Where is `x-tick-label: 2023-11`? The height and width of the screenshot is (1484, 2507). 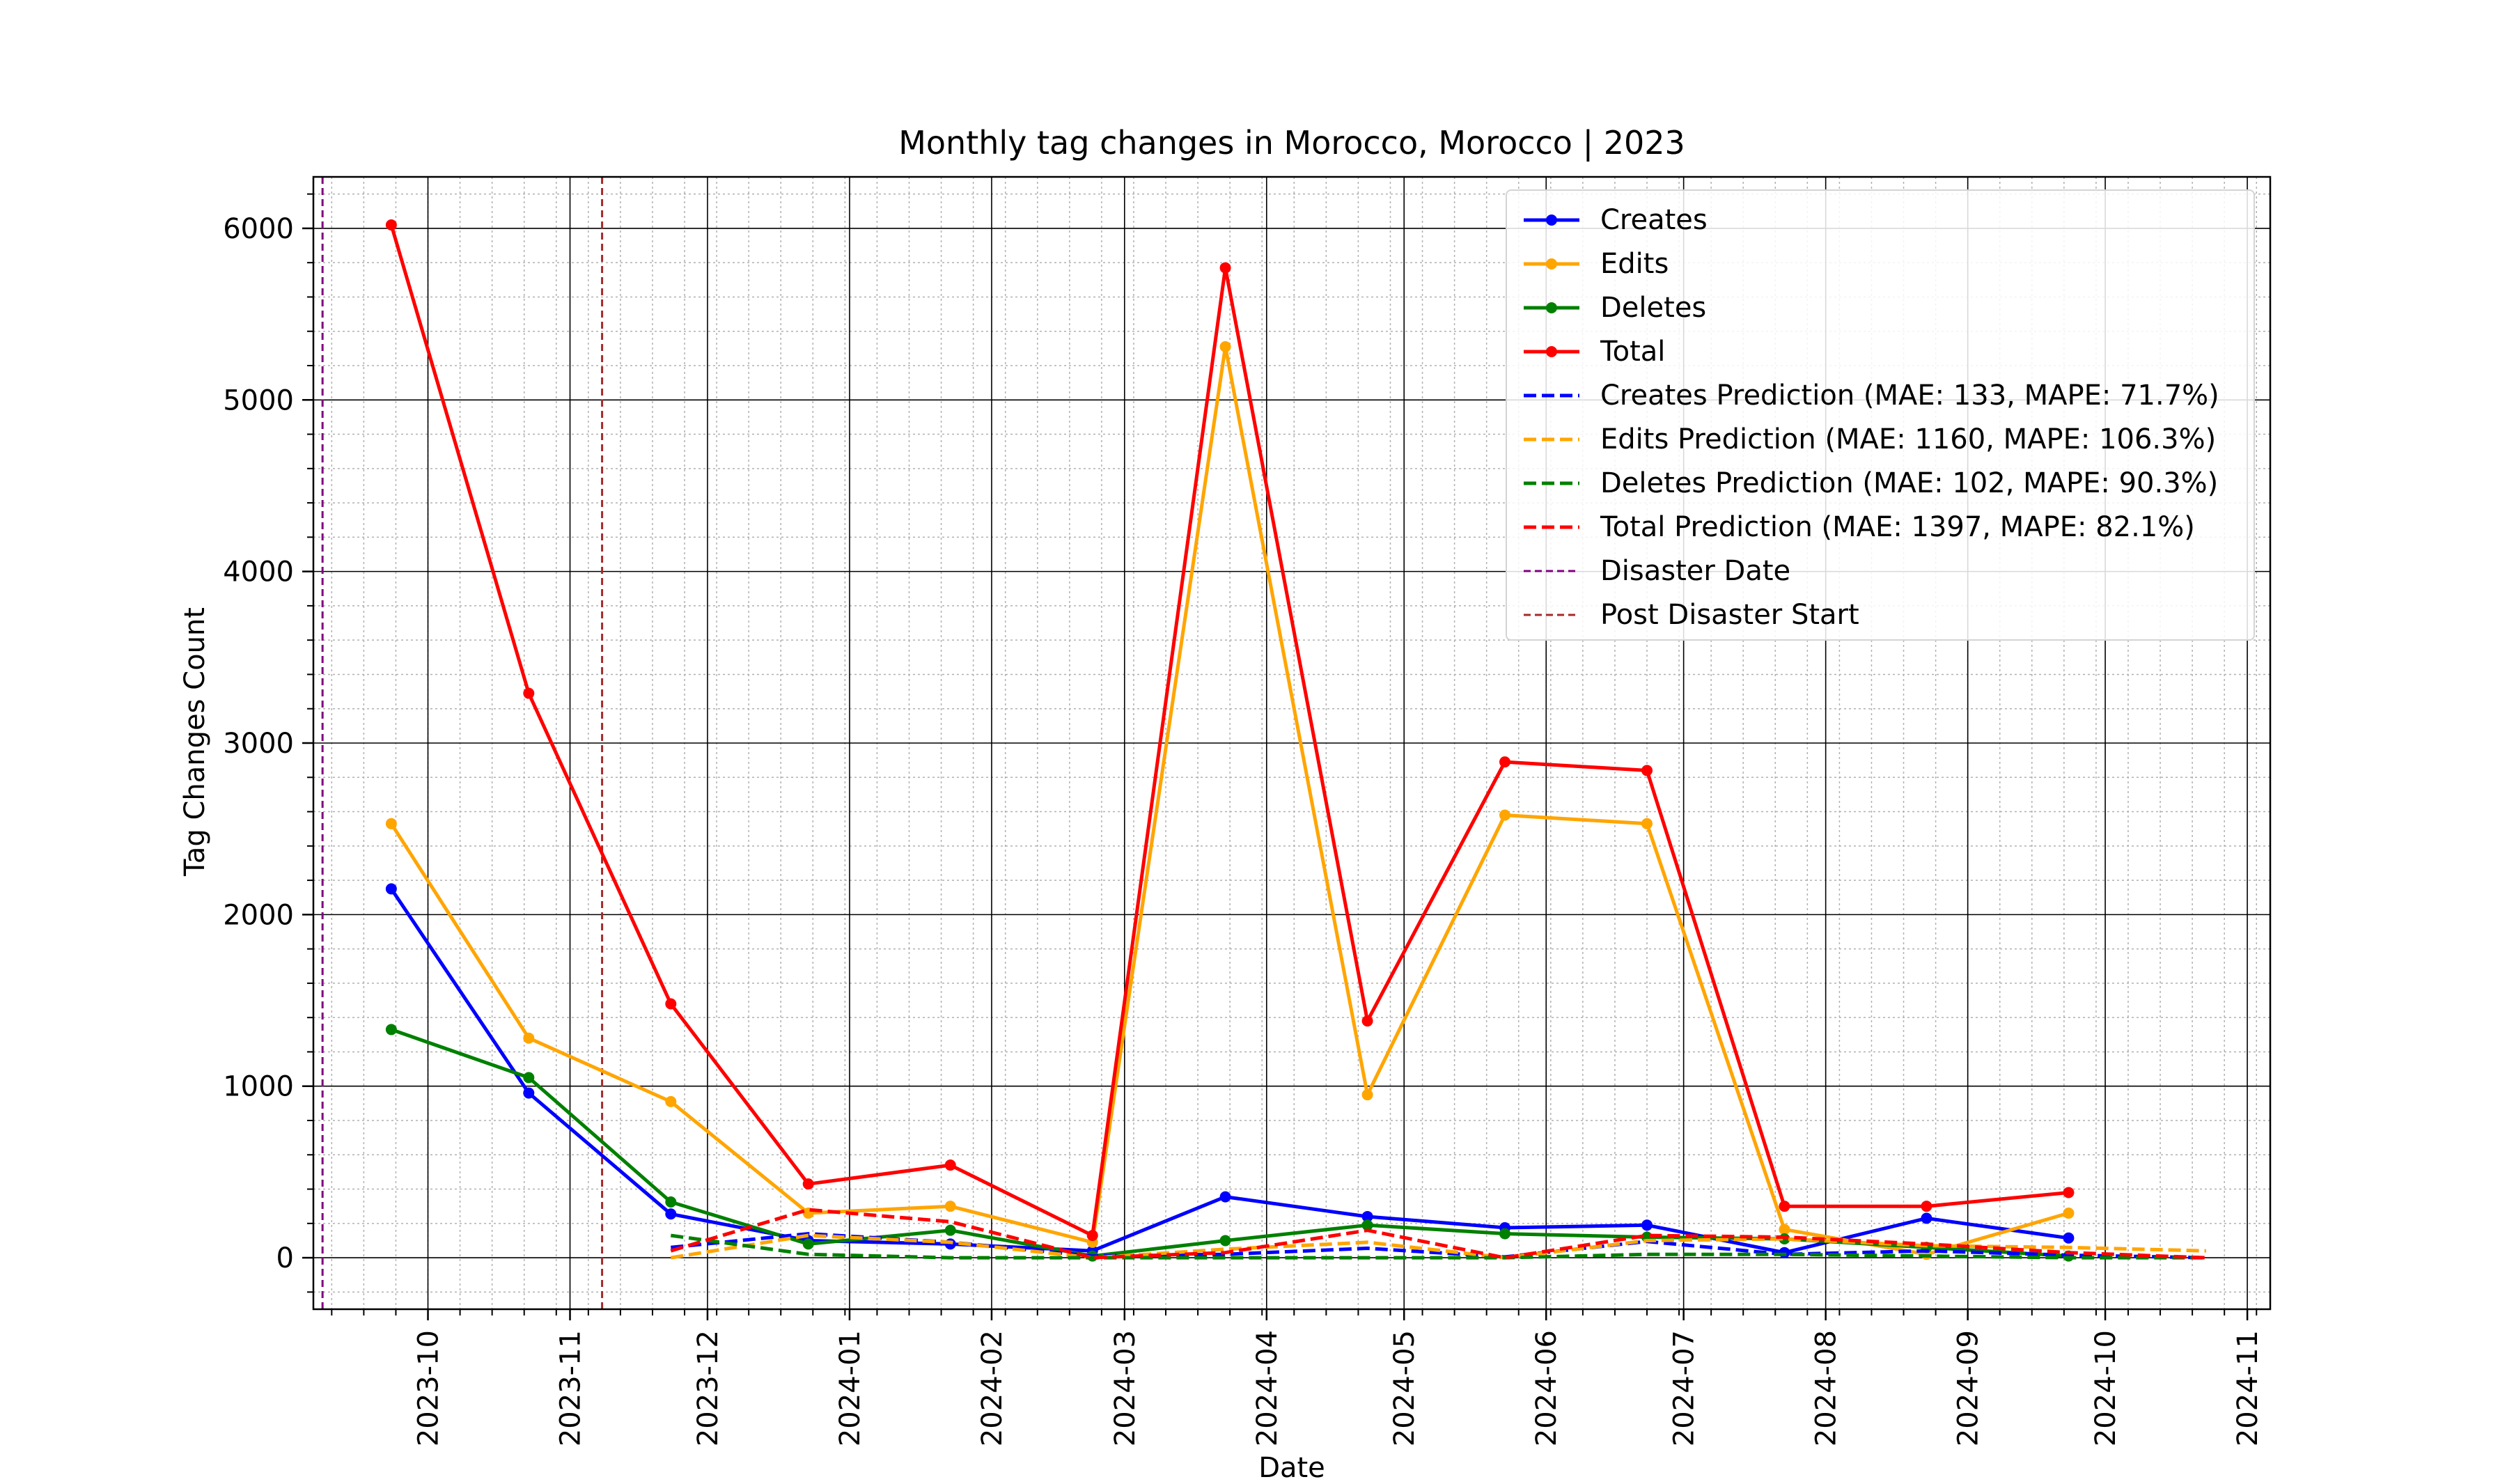
x-tick-label: 2023-11 is located at coordinates (571, 1388).